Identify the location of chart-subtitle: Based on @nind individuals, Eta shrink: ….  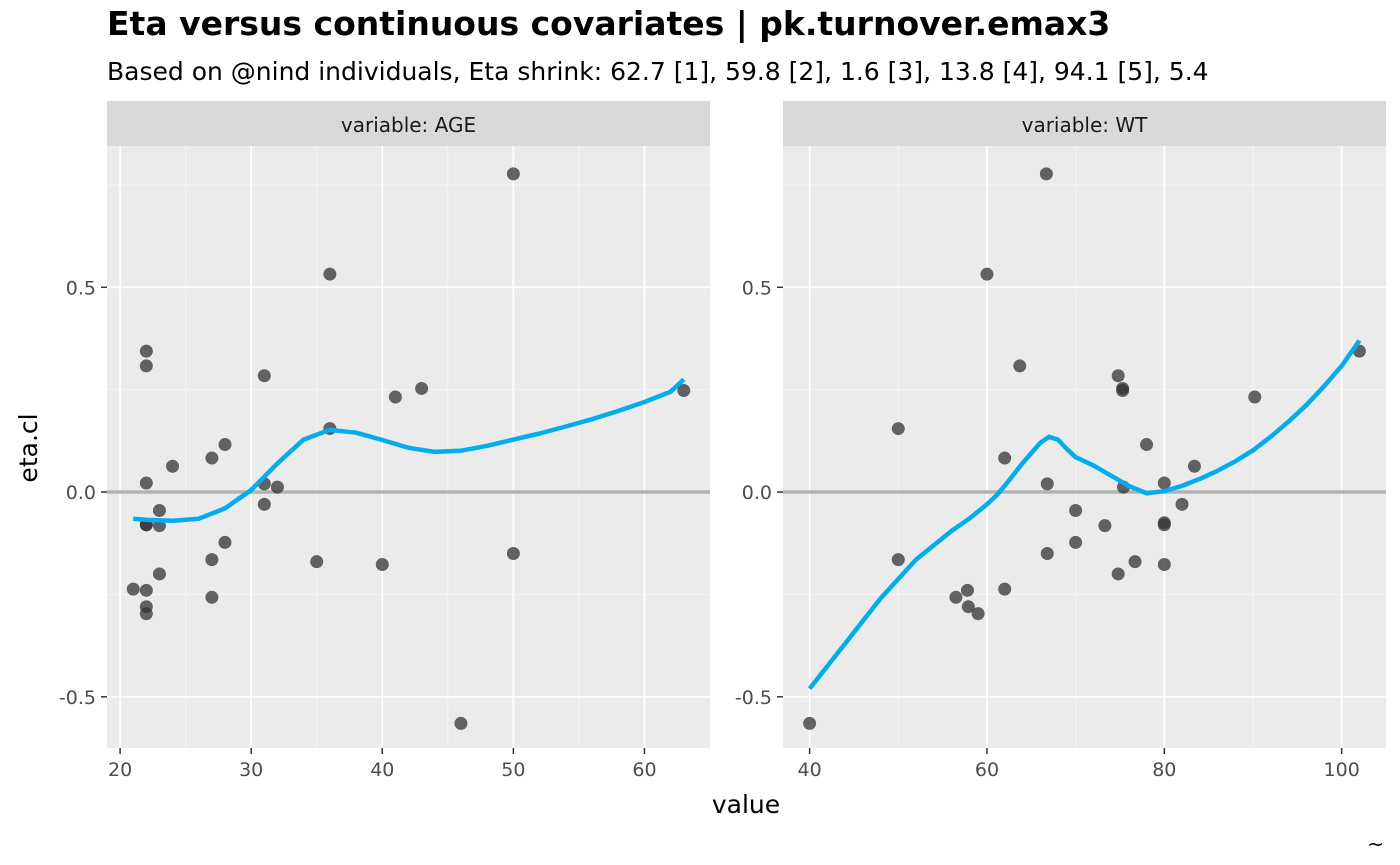
(658, 71).